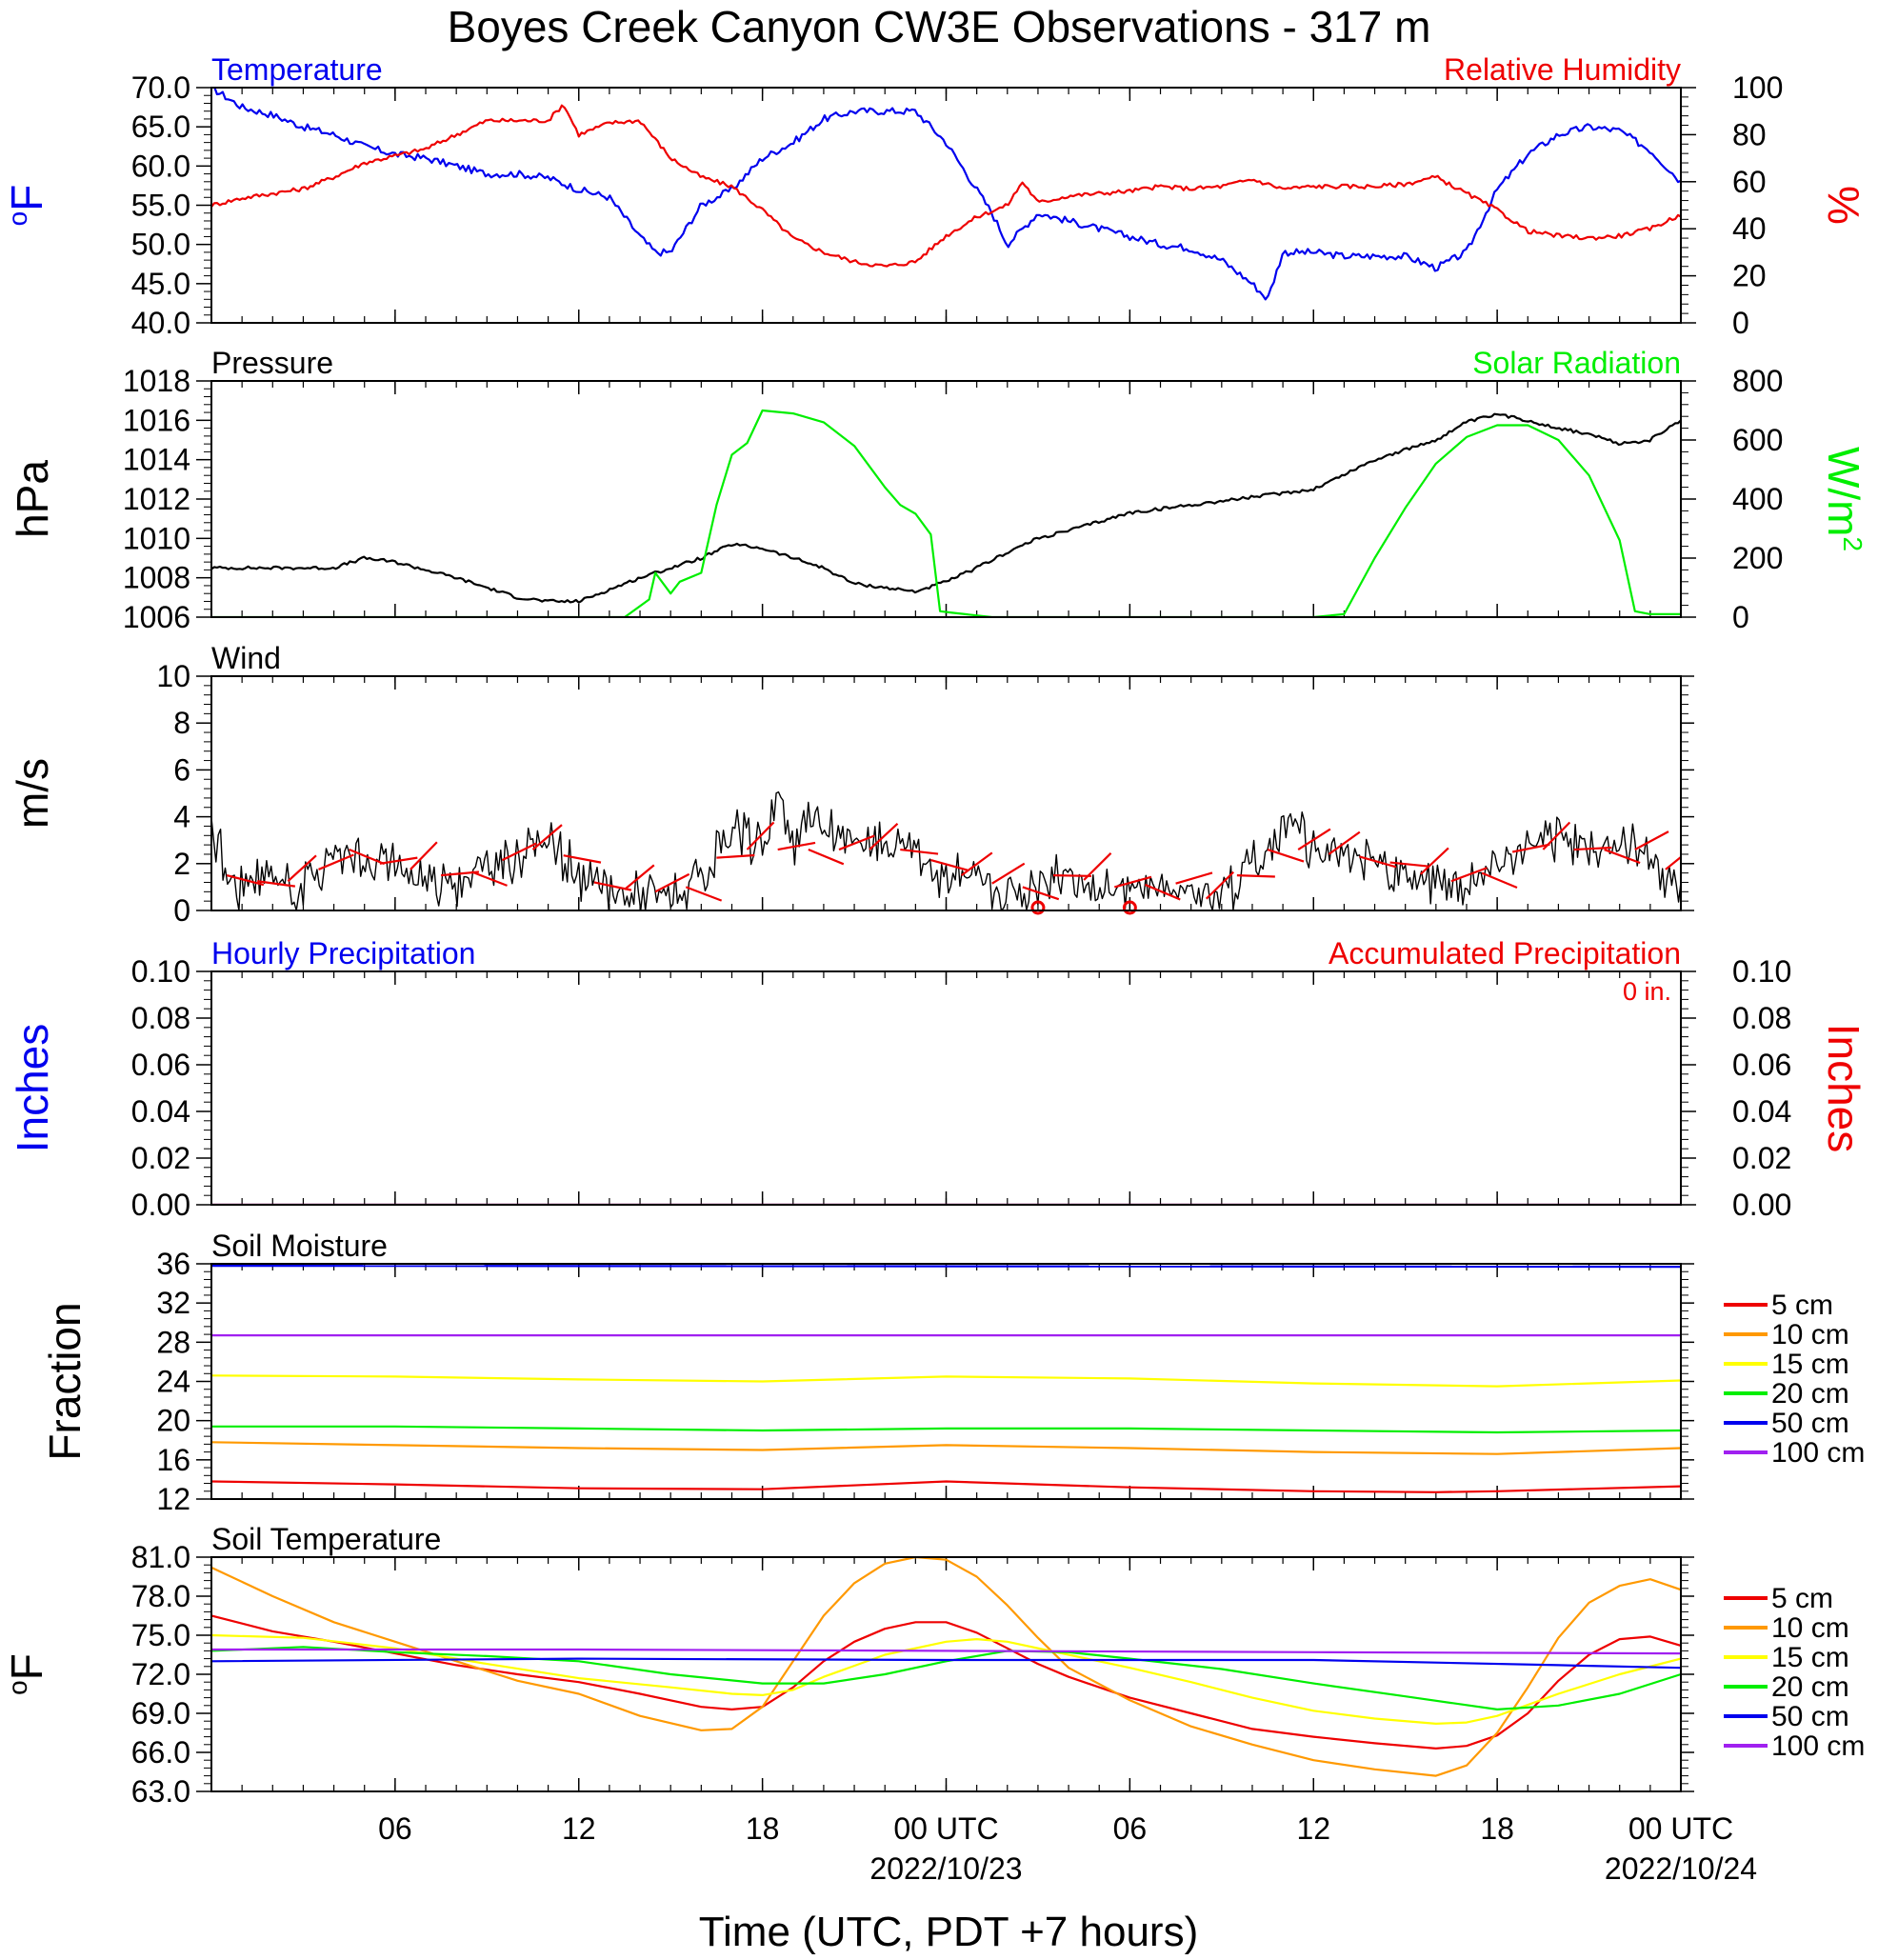 This screenshot has width=1878, height=1960. What do you see at coordinates (1818, 1746) in the screenshot?
I see `legend-label: 100 cm` at bounding box center [1818, 1746].